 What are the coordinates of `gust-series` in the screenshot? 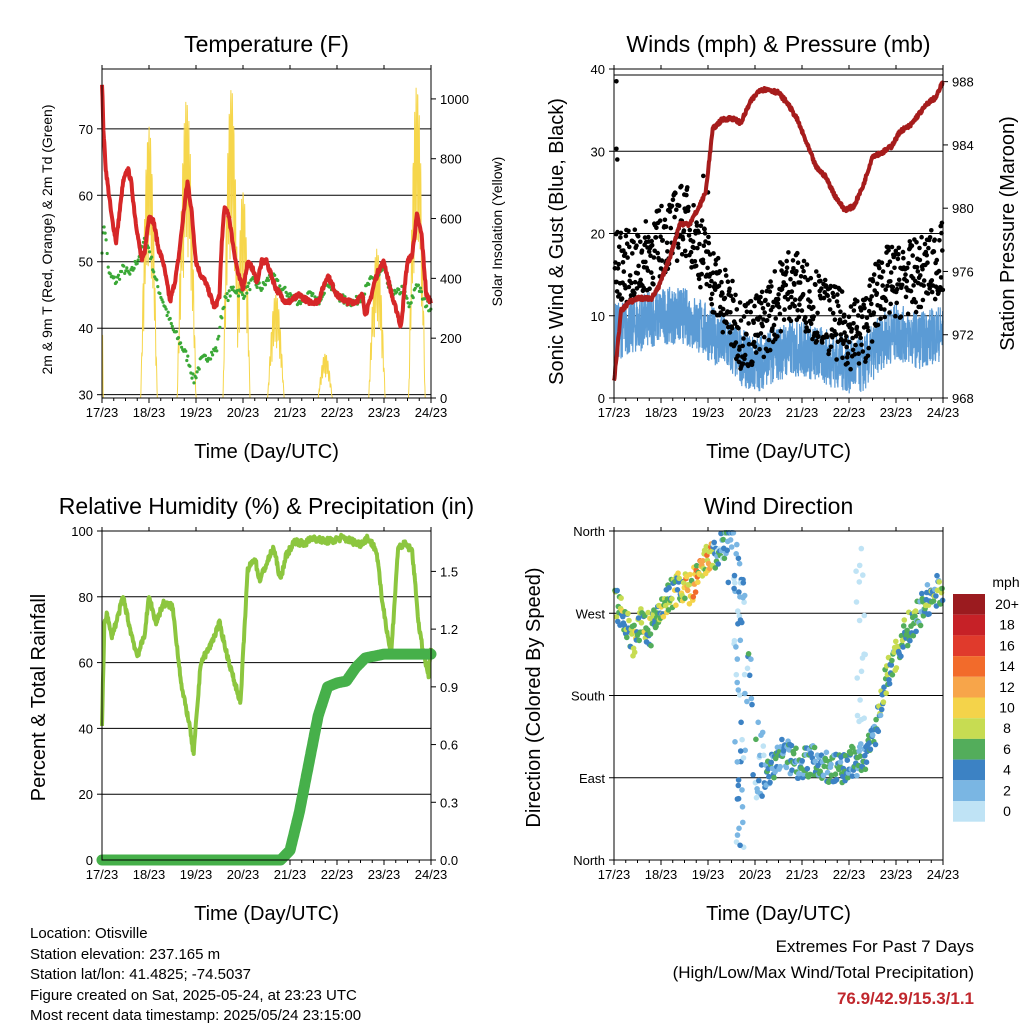 It's located at (779, 225).